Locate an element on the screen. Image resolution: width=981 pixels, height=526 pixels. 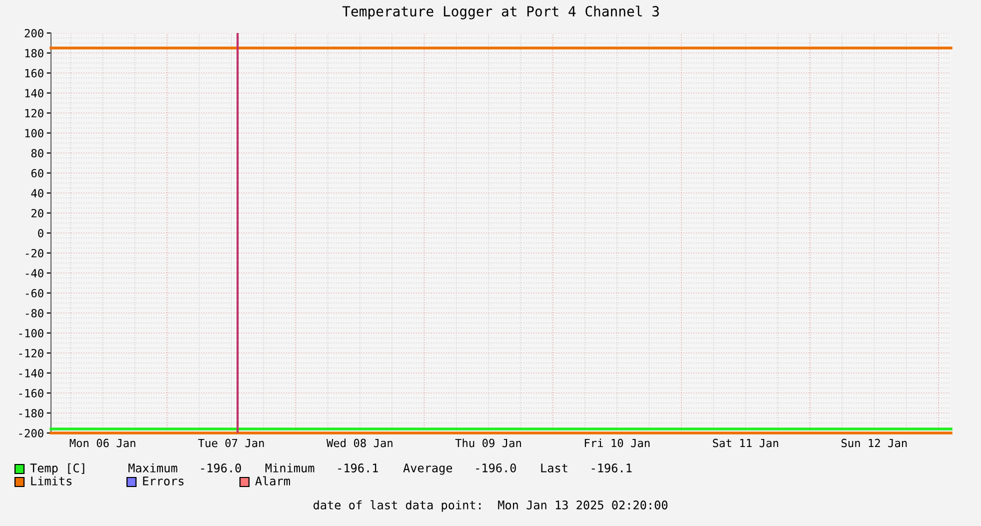
y-tick-label: 140 is located at coordinates (34, 93).